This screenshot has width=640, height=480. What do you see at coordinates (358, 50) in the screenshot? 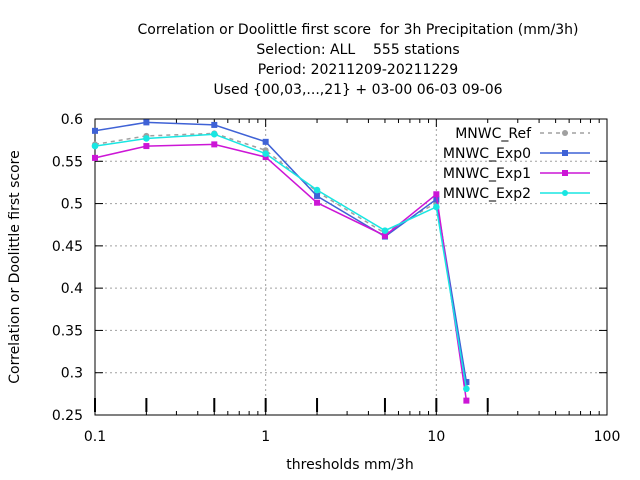
I see `chart-title-line-2: Selection: ALL 555 stations` at bounding box center [358, 50].